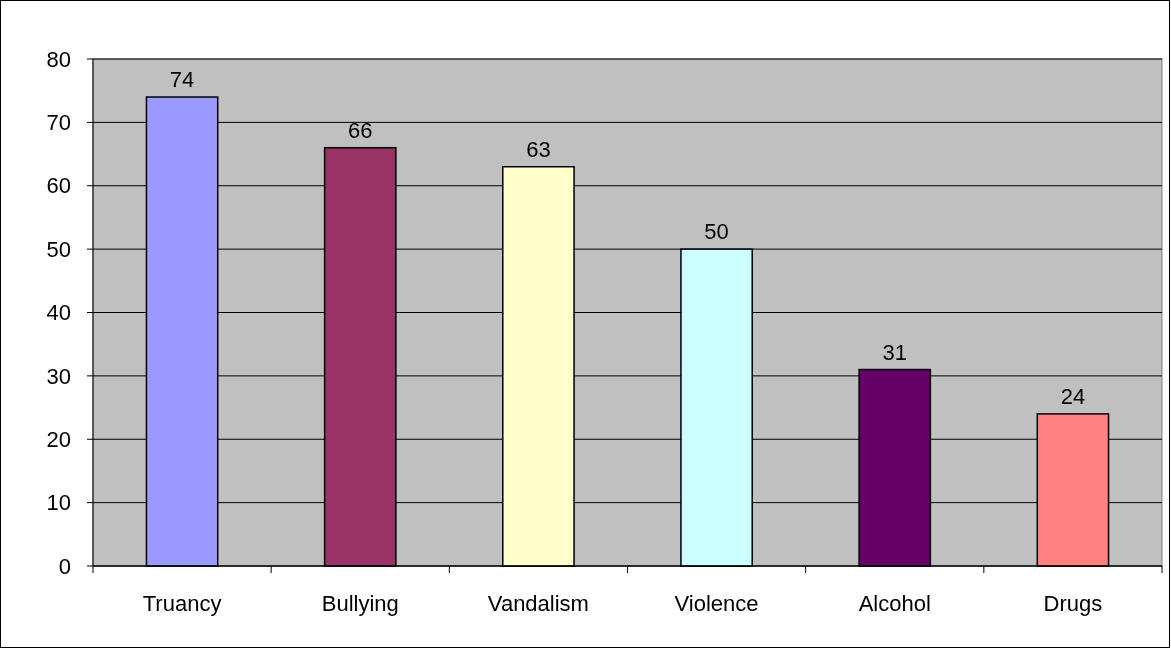 This screenshot has height=649, width=1171. I want to click on data-label: 31, so click(894, 352).